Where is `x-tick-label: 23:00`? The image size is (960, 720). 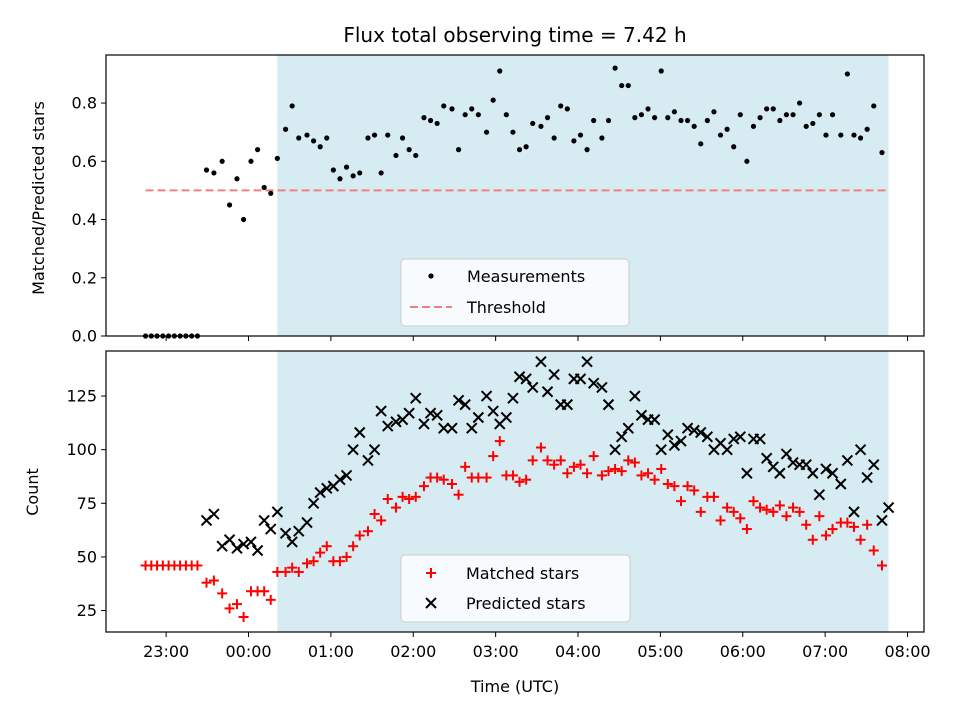 x-tick-label: 23:00 is located at coordinates (166, 651).